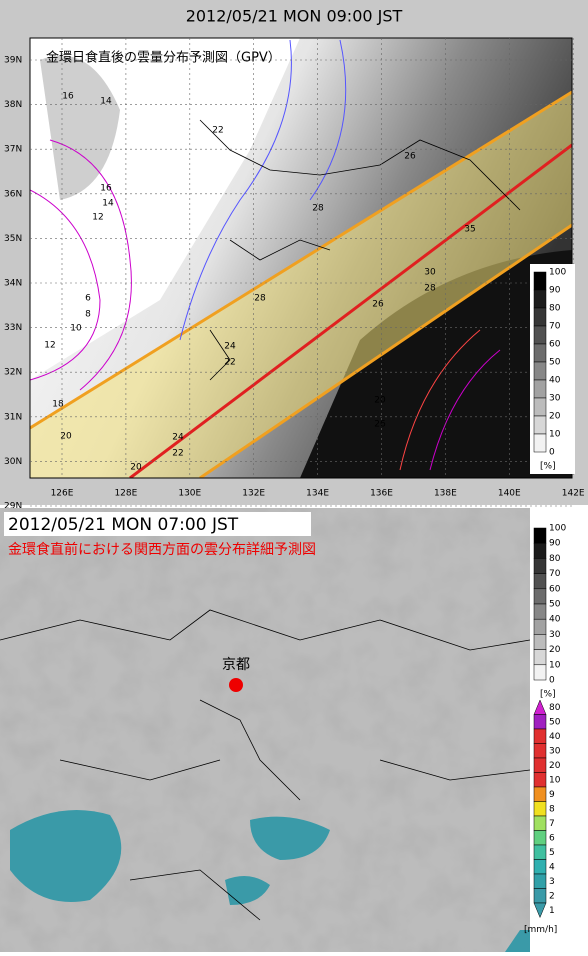 The image size is (588, 956). What do you see at coordinates (552, 838) in the screenshot?
I see `legend-tick: 6` at bounding box center [552, 838].